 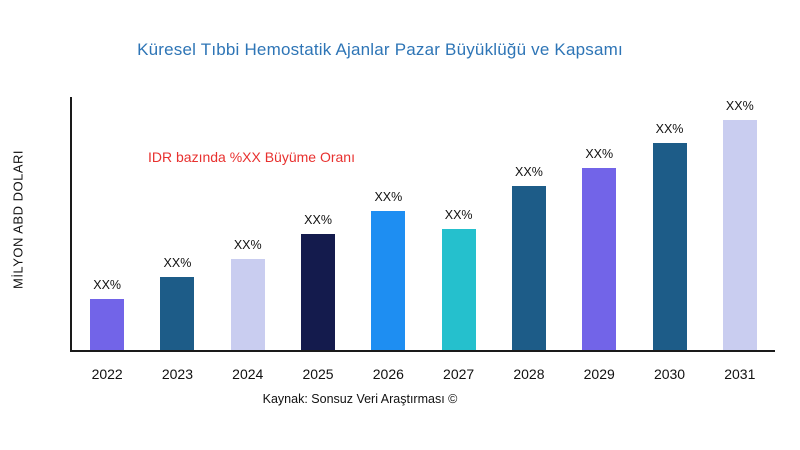 I want to click on x-tick-2028: 2028, so click(x=529, y=374).